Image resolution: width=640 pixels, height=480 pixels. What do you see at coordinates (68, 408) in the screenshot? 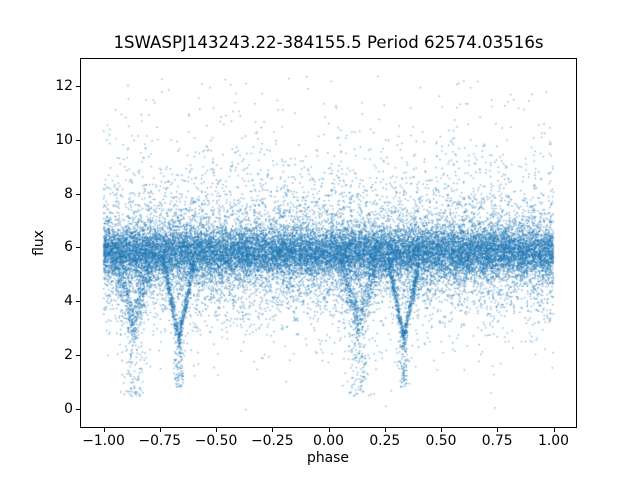
I see `y-tick-label: 0` at bounding box center [68, 408].